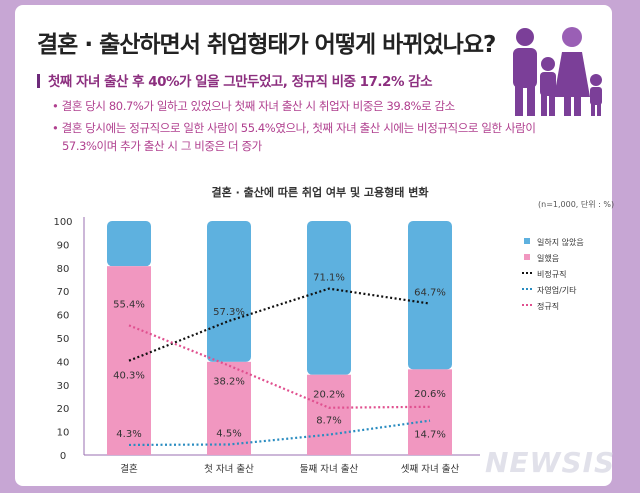 The height and width of the screenshot is (493, 640). I want to click on data-label: 64.7%, so click(430, 293).